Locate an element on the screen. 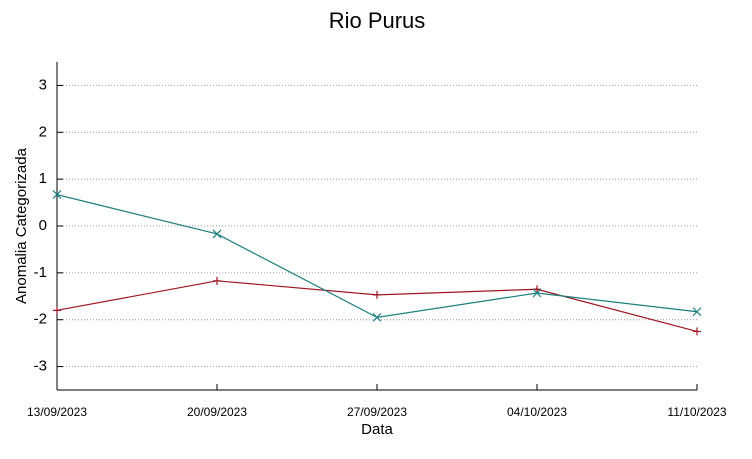  x-axis-label: Data is located at coordinates (377, 429).